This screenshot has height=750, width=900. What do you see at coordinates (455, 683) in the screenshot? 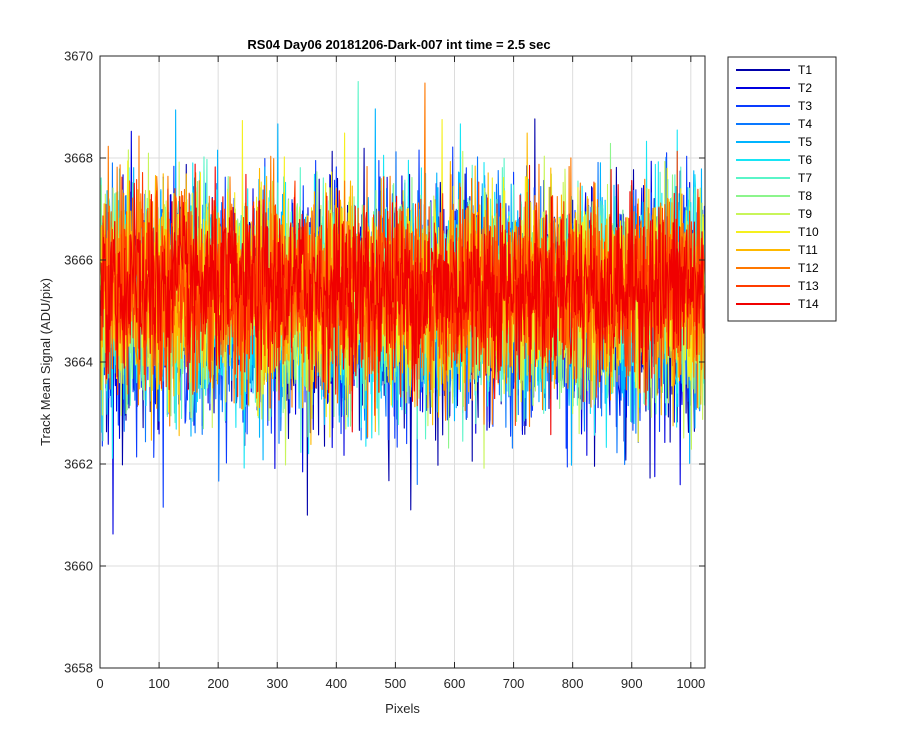
I see `x-tick-label: 600` at bounding box center [455, 683].